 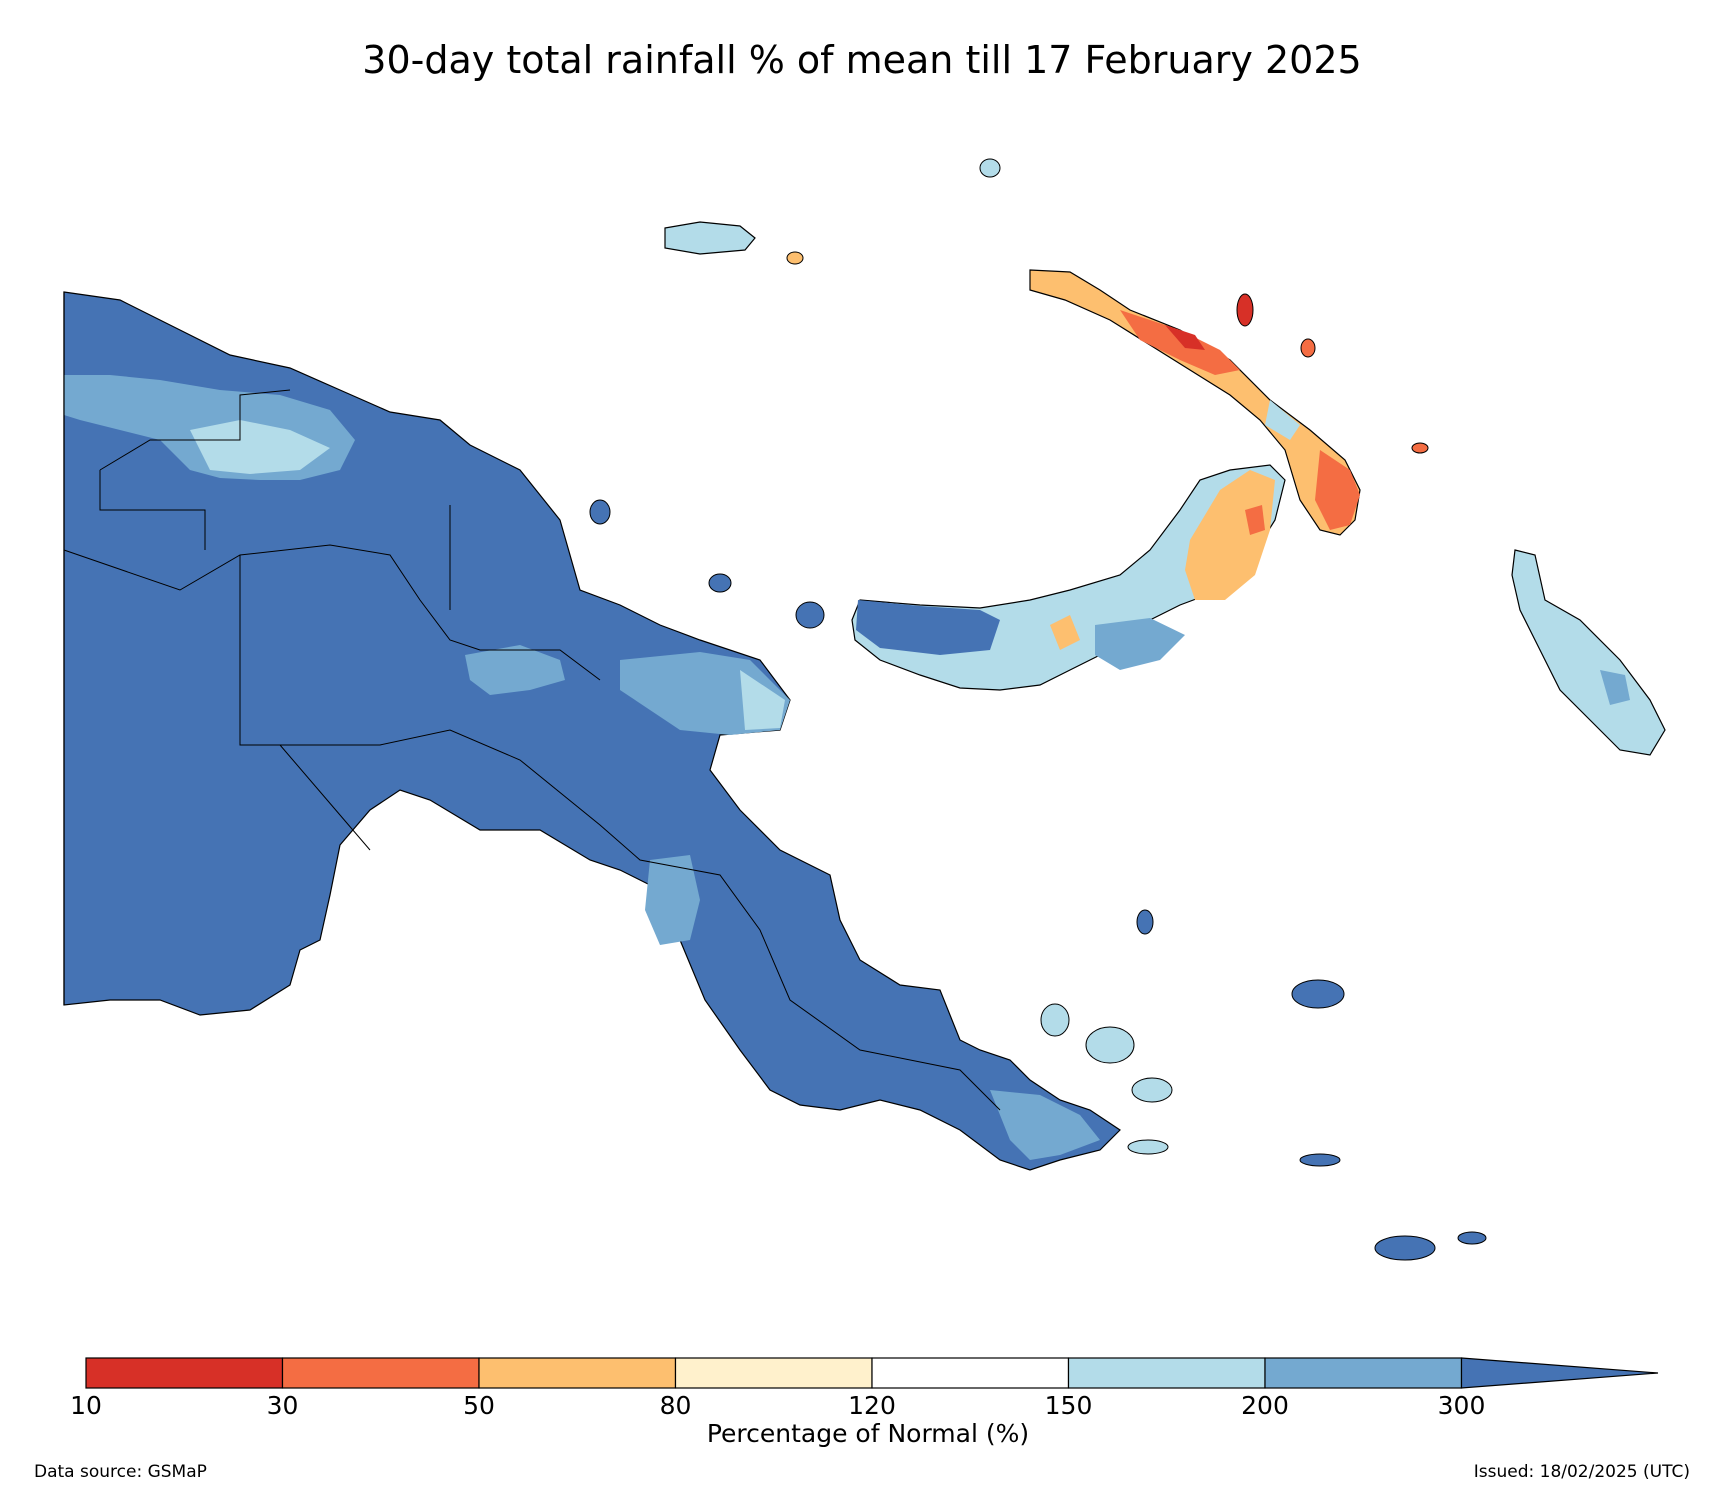 What do you see at coordinates (1337, 490) in the screenshot?
I see `new-ireland-red-south` at bounding box center [1337, 490].